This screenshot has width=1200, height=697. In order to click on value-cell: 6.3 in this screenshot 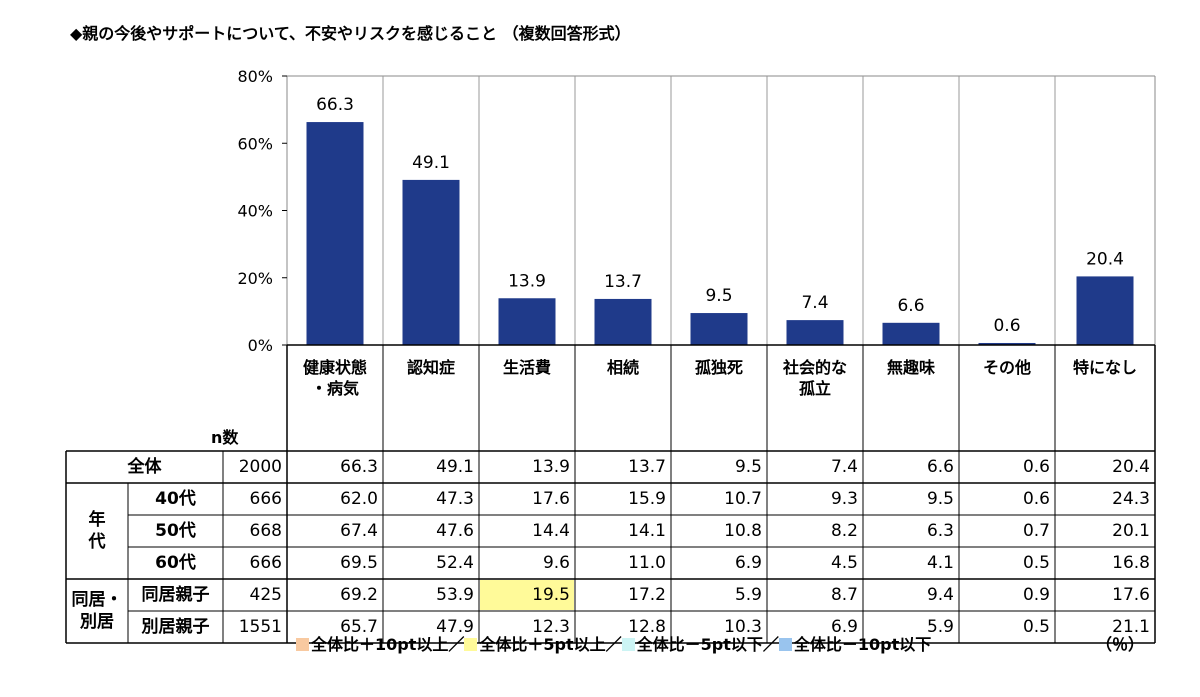, I will do `click(940, 531)`.